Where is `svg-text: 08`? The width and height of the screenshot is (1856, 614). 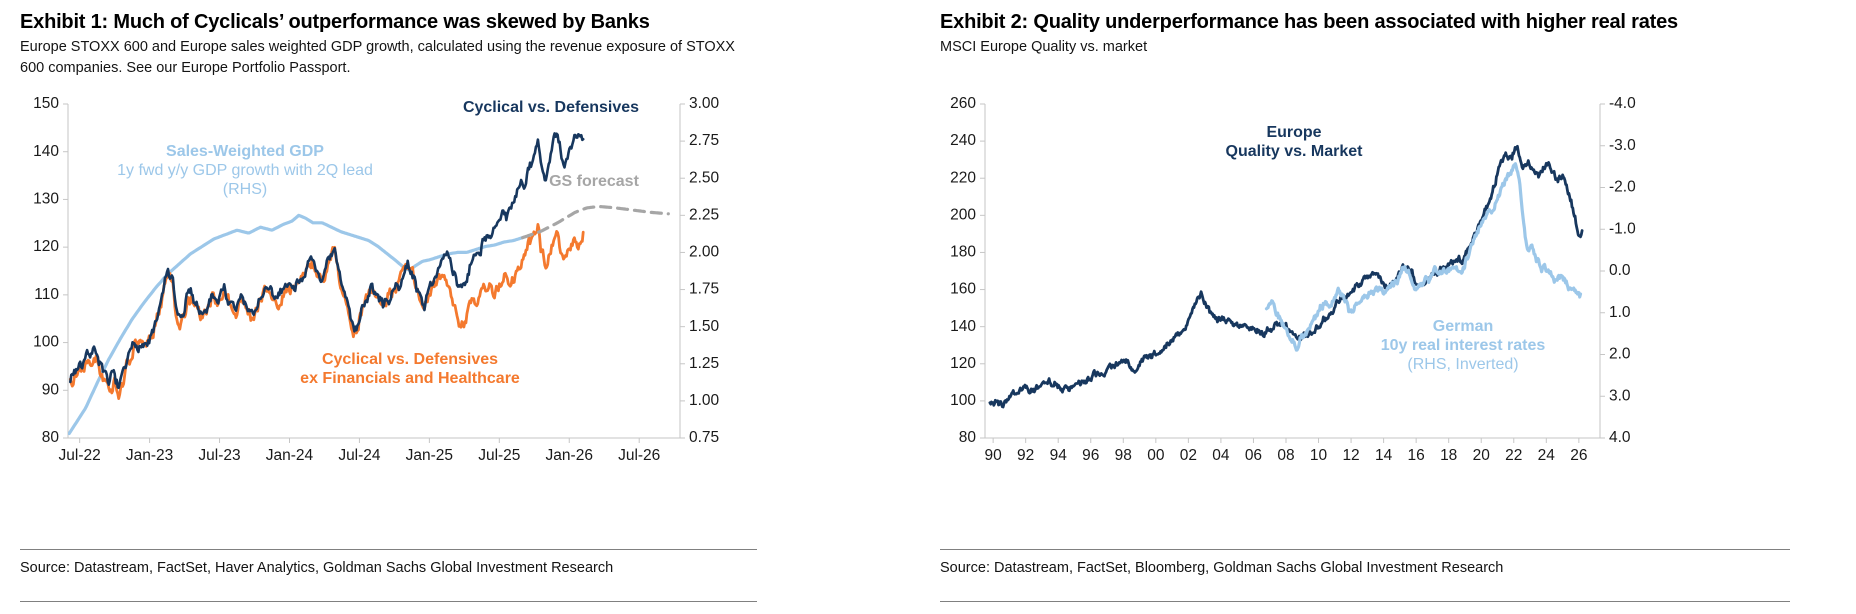 svg-text: 08 is located at coordinates (1285, 455).